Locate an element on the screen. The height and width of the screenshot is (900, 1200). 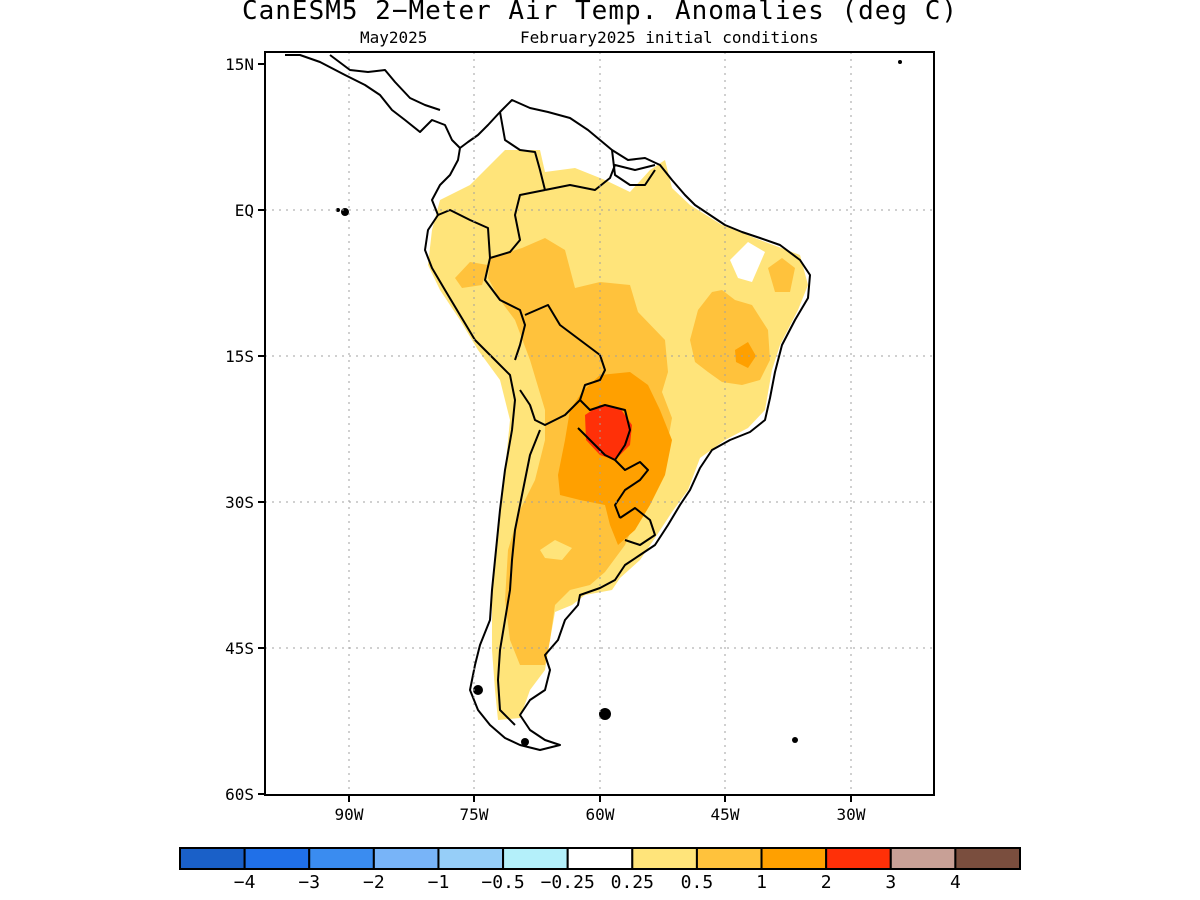
lat-label: 45S is located at coordinates (239, 648).